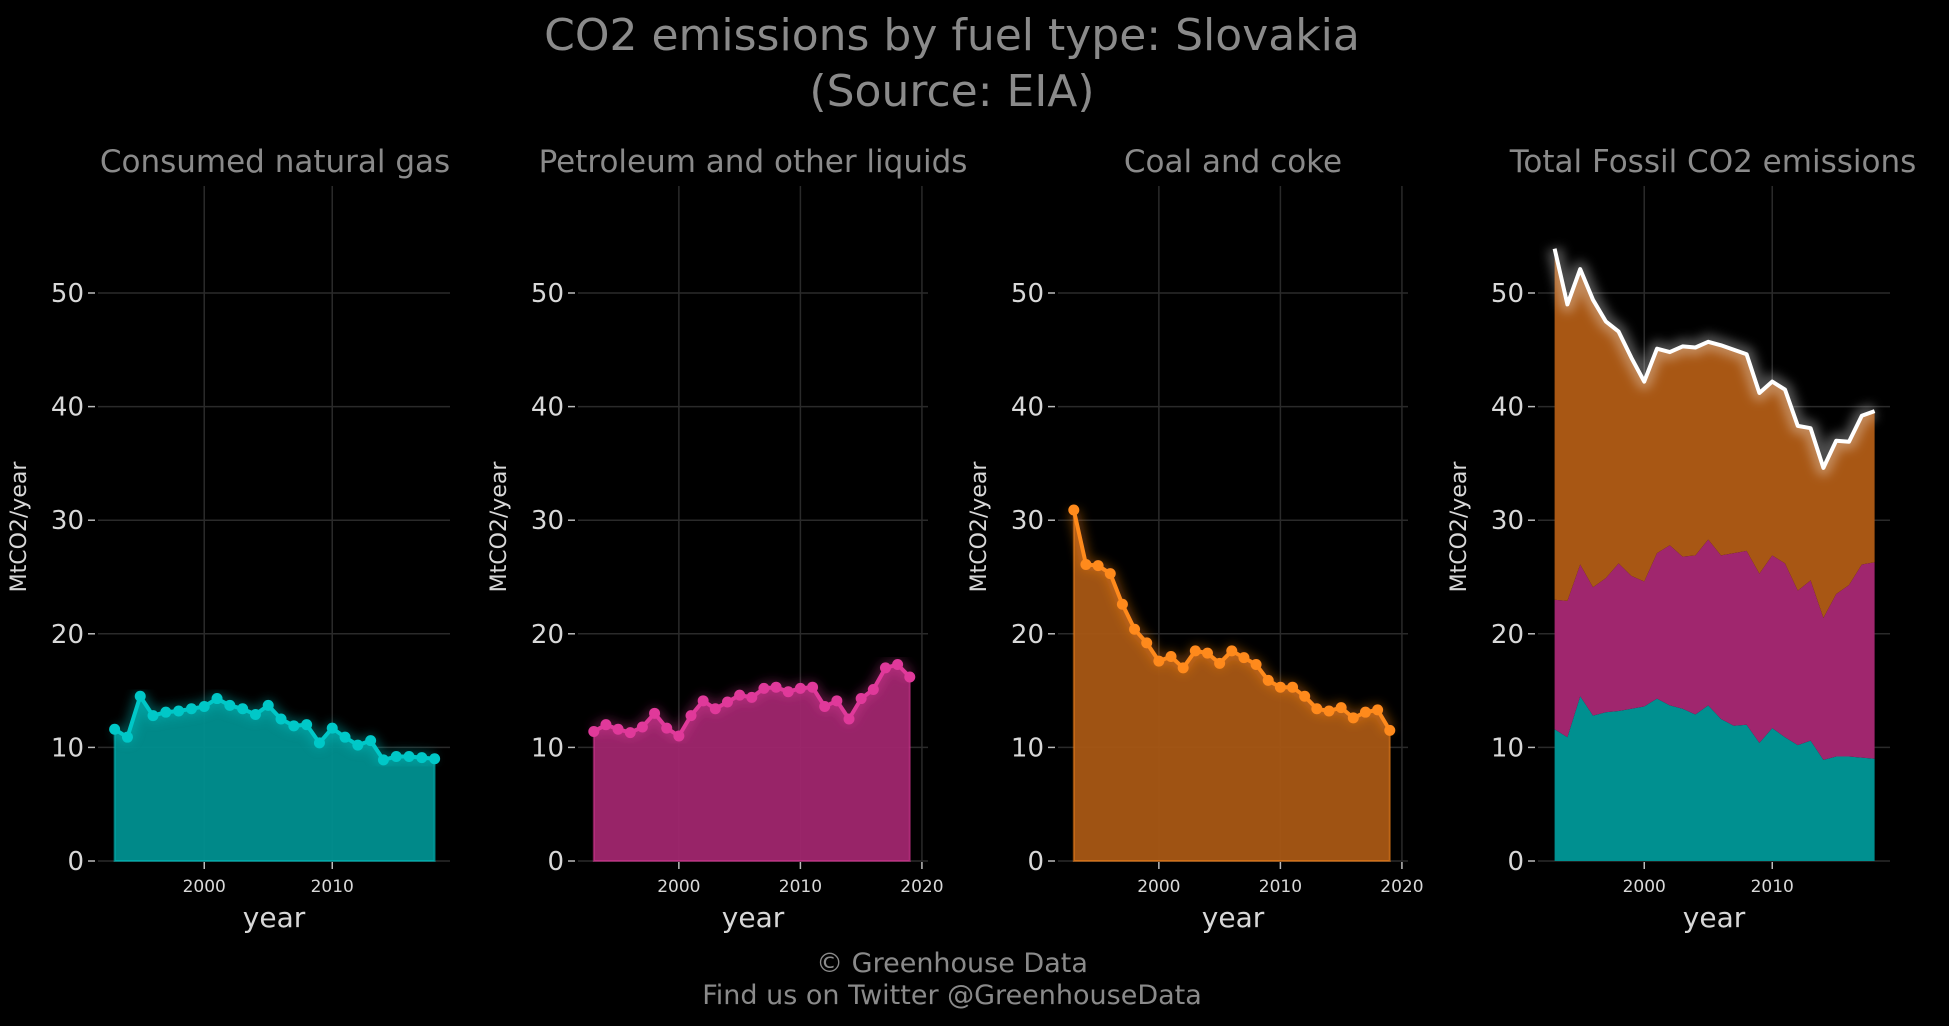 This screenshot has height=1026, width=1949. What do you see at coordinates (952, 35) in the screenshot?
I see `chart-title-line1: CO2 emissions by fuel type: Slovakia` at bounding box center [952, 35].